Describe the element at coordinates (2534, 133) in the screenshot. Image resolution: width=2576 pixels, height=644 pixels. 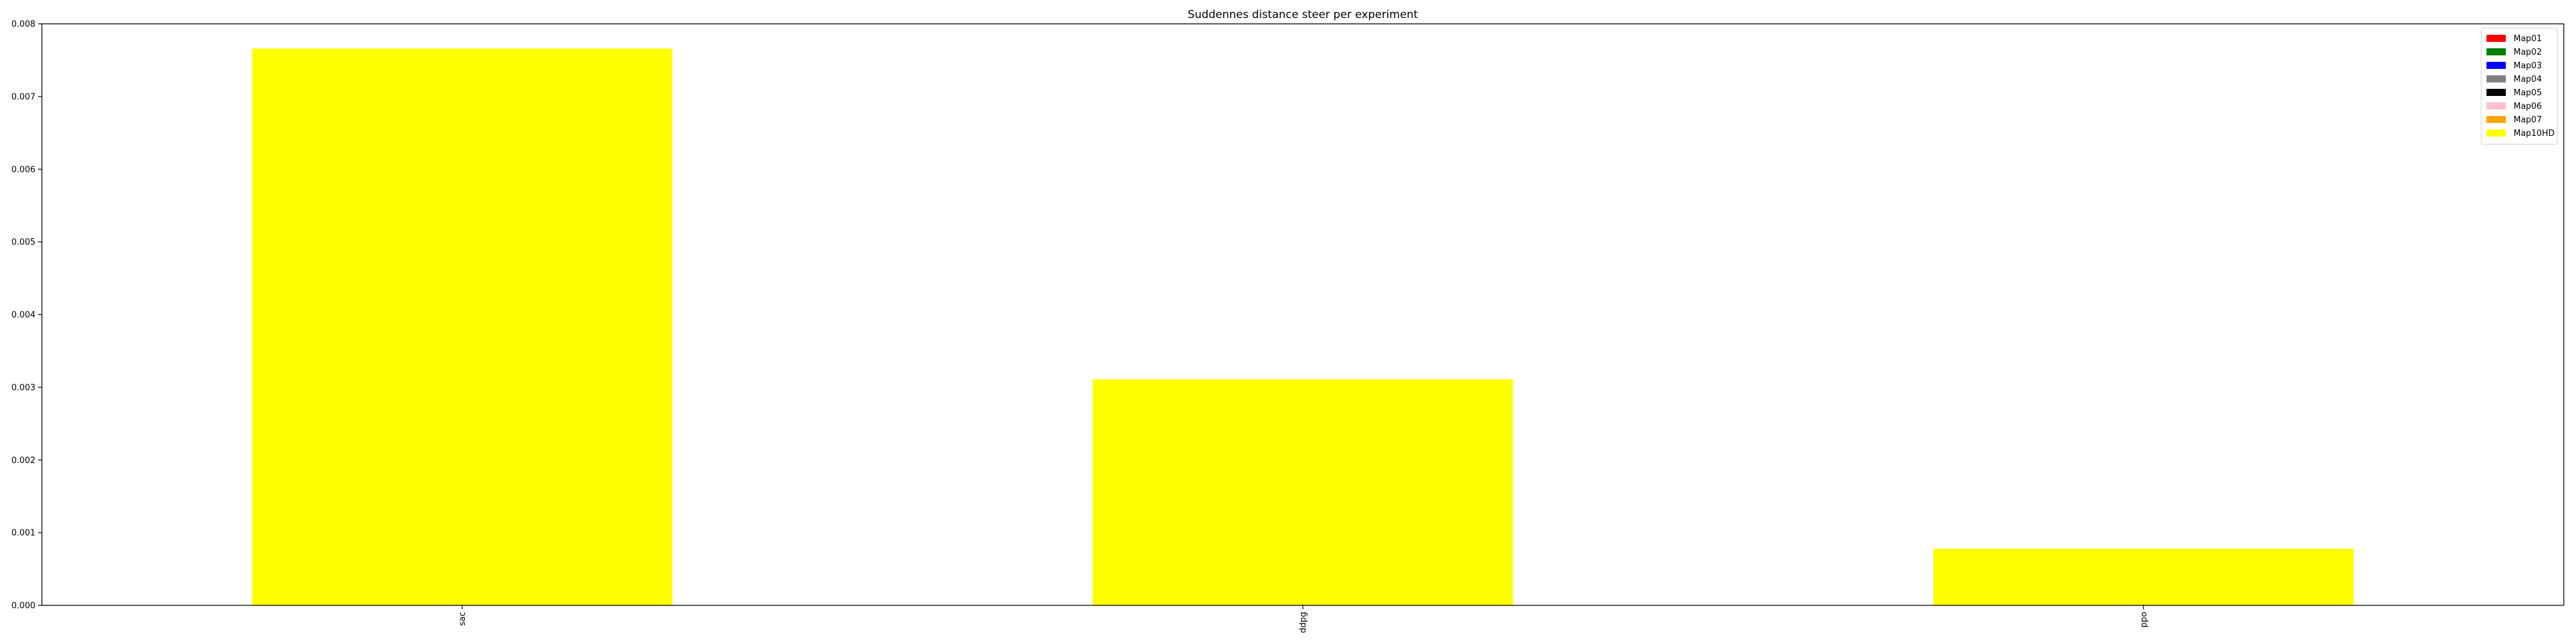
I see `legend-label-map10hd: Map10HD` at that location.